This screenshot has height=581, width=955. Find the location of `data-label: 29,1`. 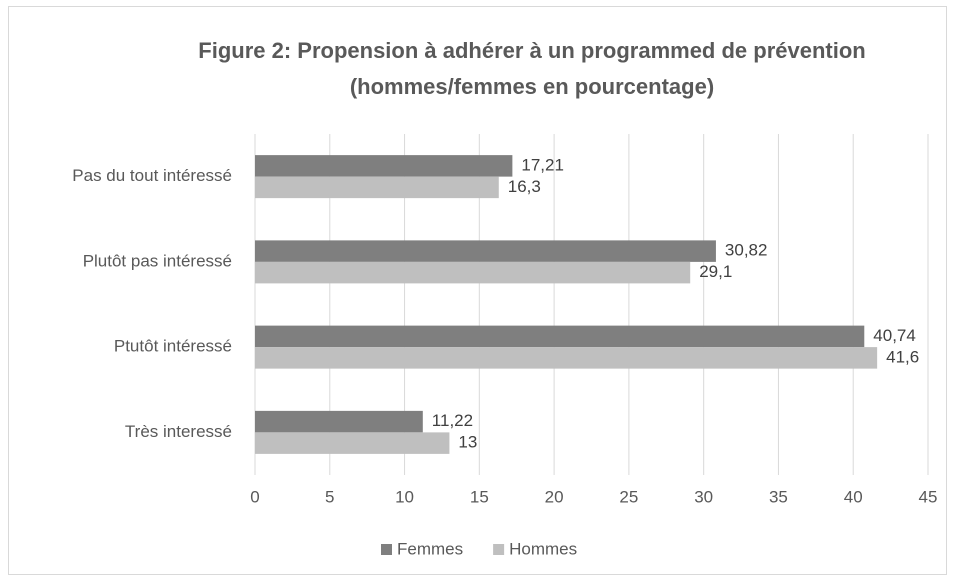

data-label: 29,1 is located at coordinates (715, 271).